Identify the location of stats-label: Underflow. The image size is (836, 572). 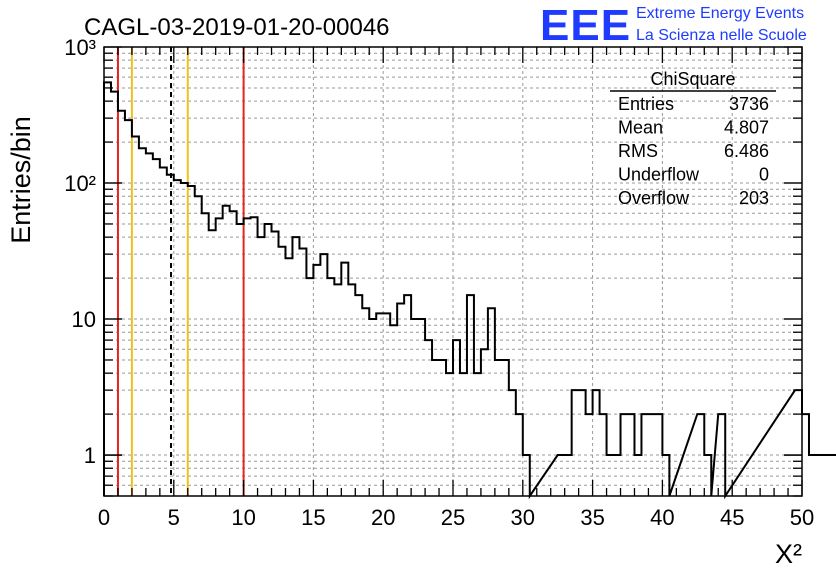
(659, 175).